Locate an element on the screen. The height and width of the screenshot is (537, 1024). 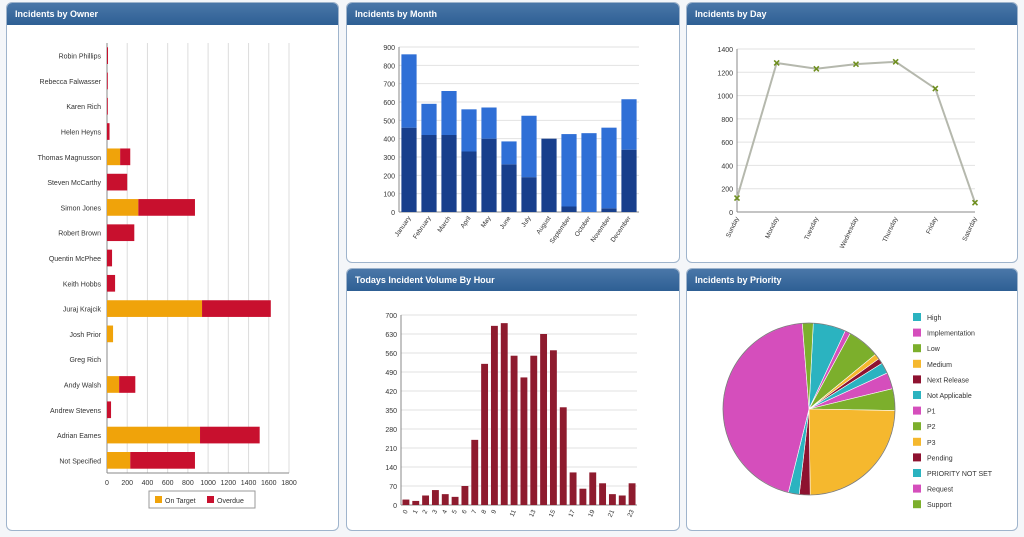
month-y-tick-label: 100 is located at coordinates (389, 195).